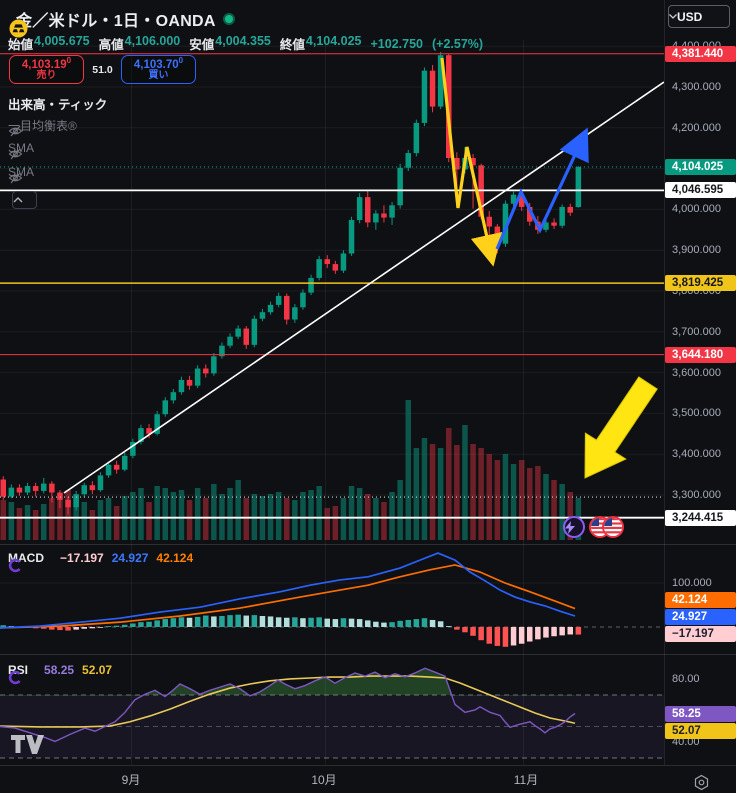 This screenshot has height=793, width=736. Describe the element at coordinates (100, 562) in the screenshot. I see `macd-legend-row: MACD −17.197 24.927 42.124` at that location.